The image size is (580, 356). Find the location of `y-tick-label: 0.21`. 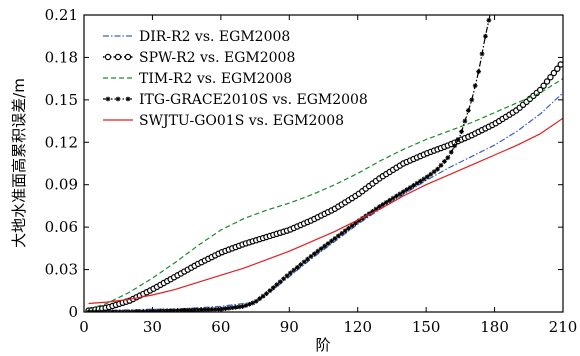

y-tick-label: 0.21 is located at coordinates (61, 15).